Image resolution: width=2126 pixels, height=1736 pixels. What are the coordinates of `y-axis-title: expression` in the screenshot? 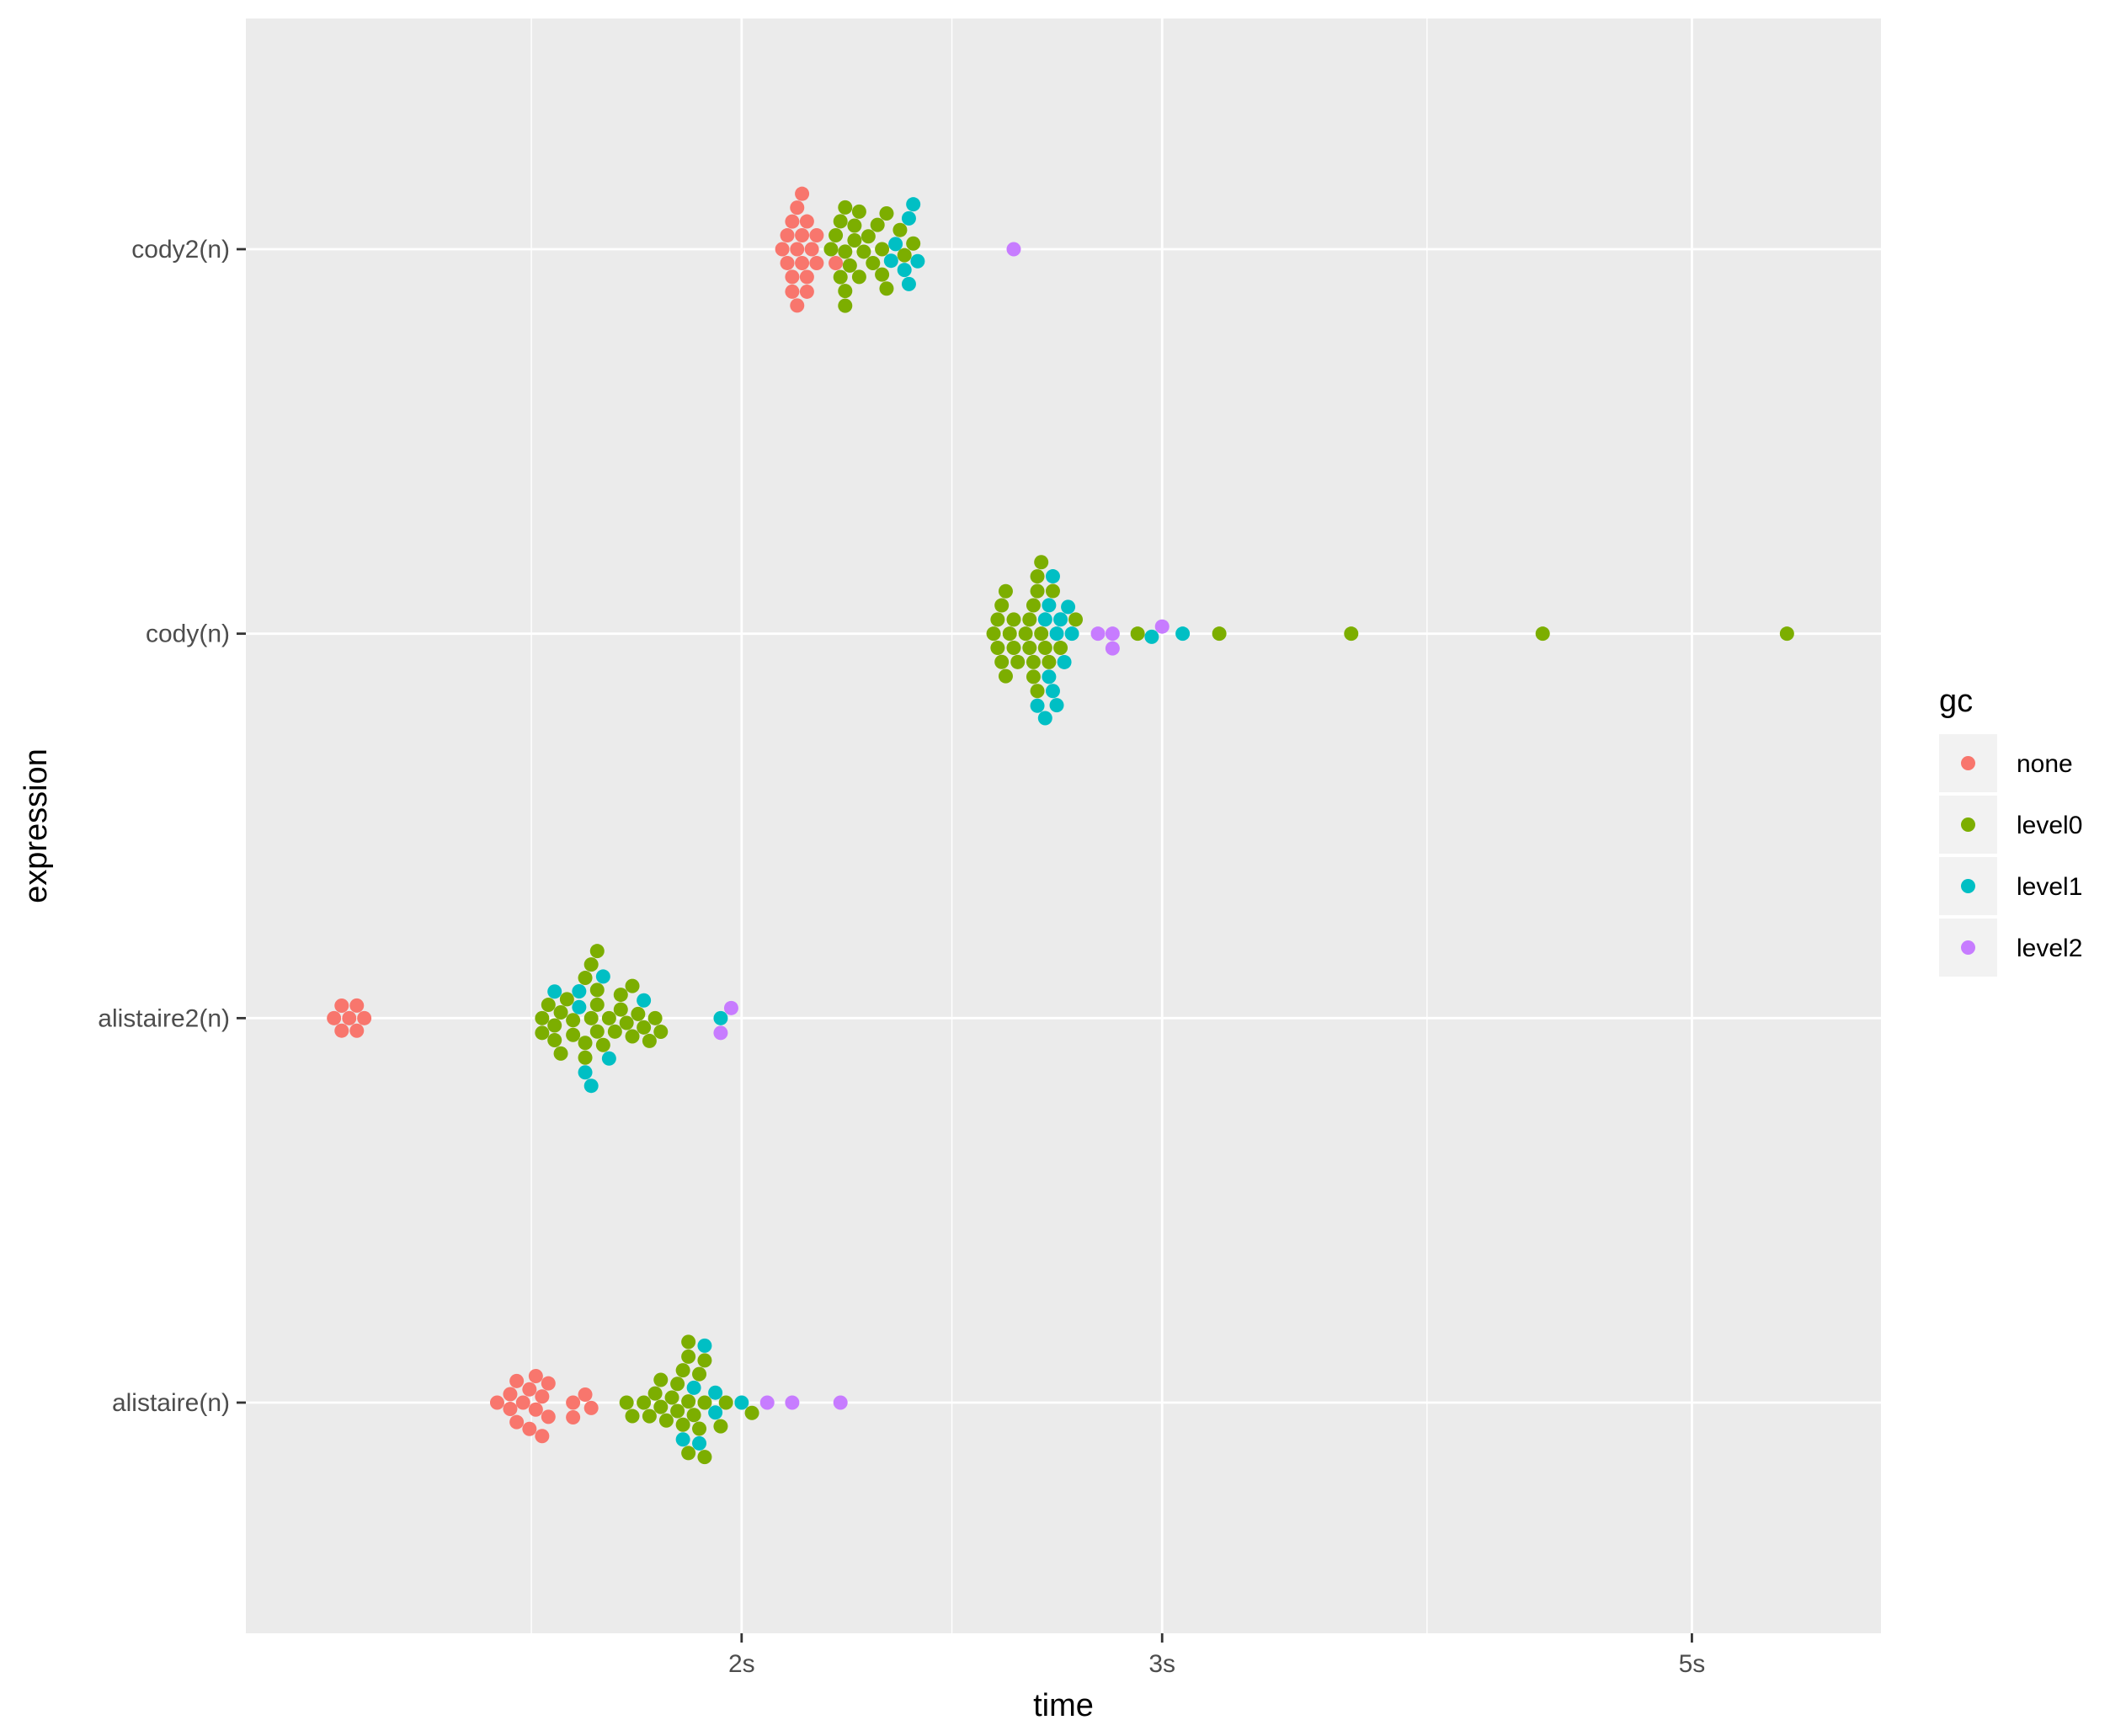 It's located at (36, 825).